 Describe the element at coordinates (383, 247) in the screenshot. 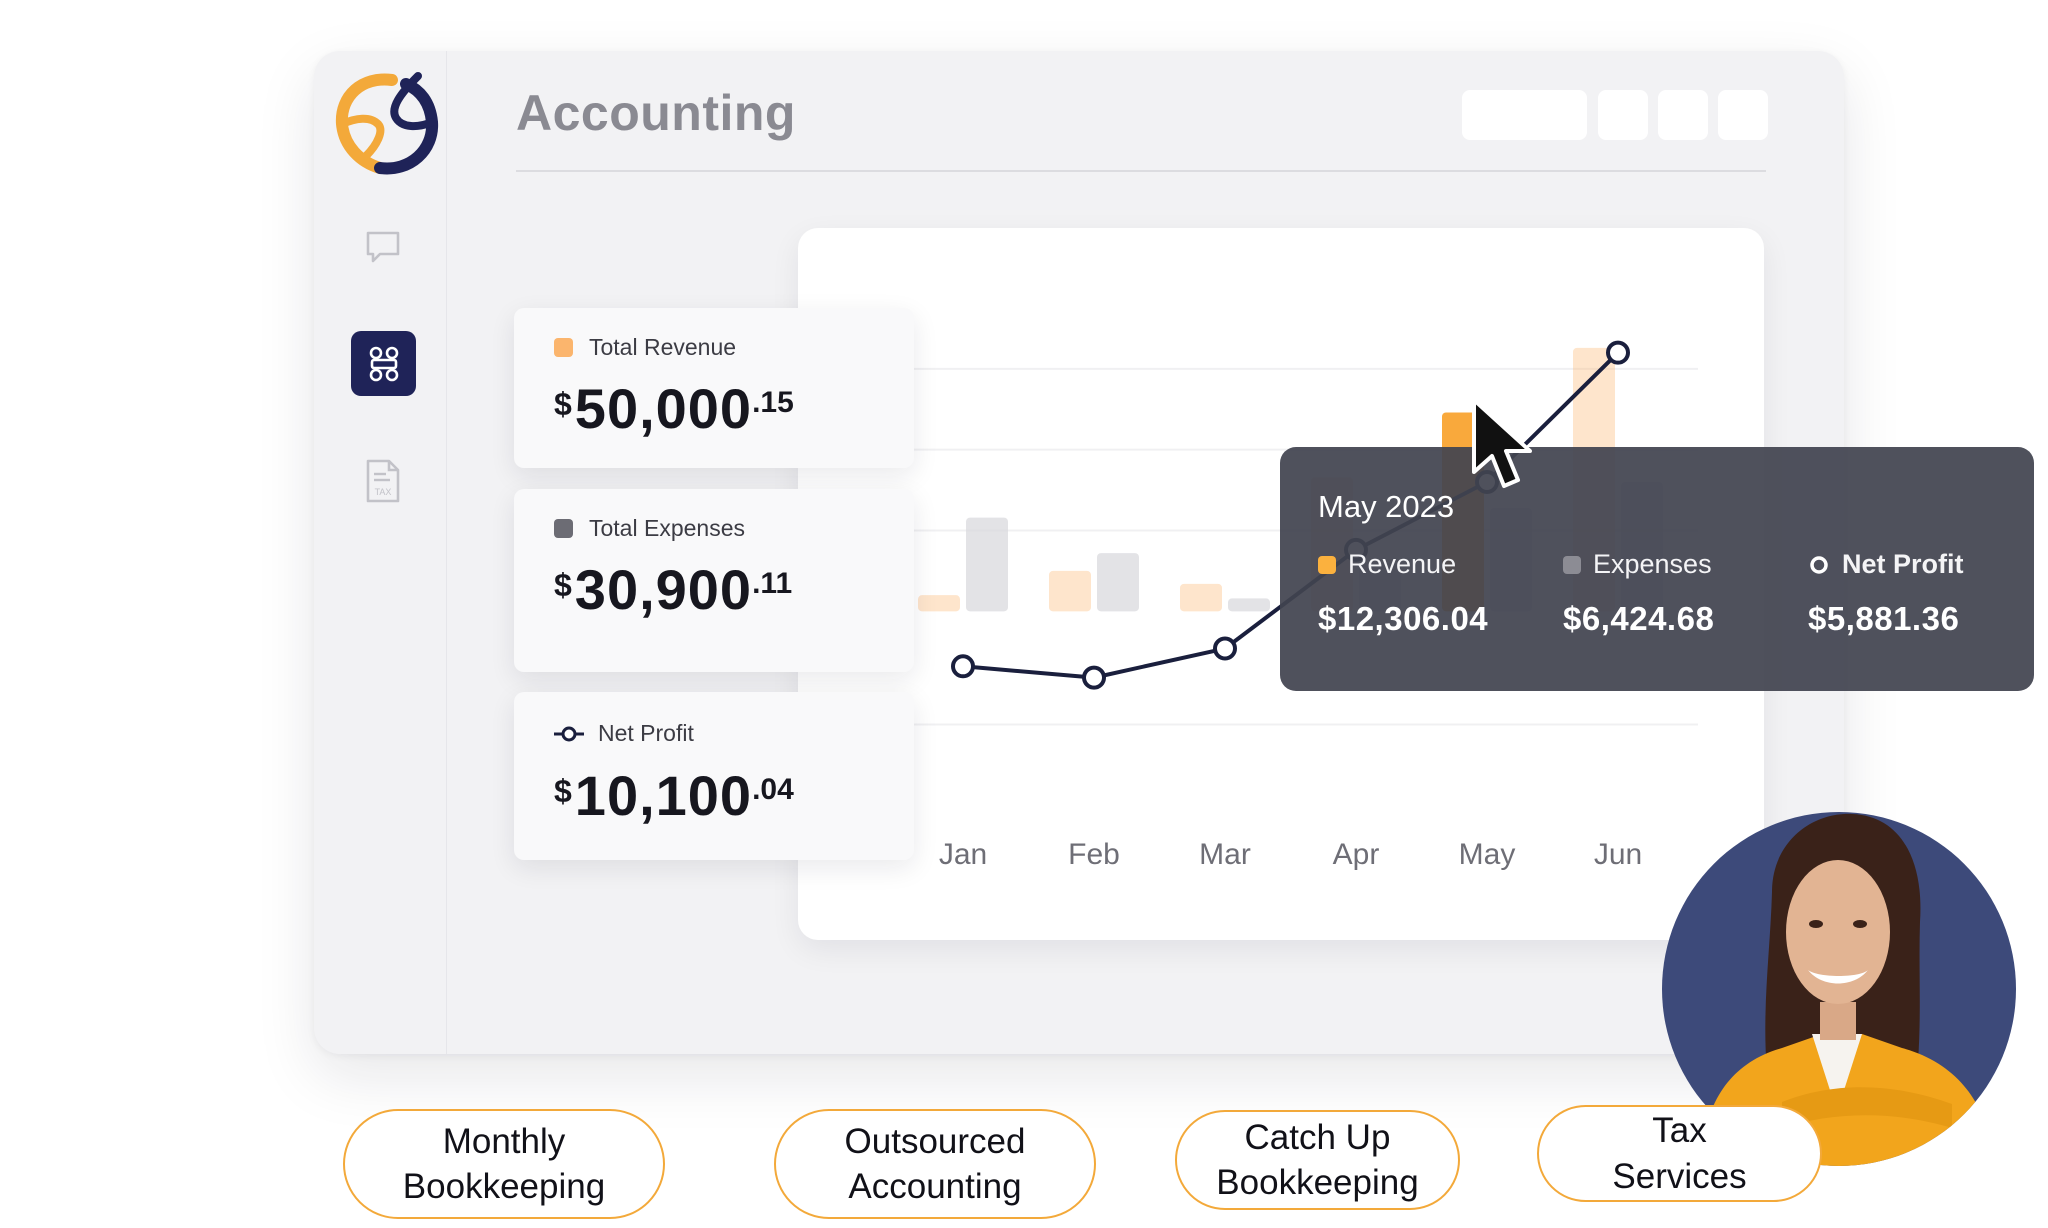

I see `chat-icon` at that location.